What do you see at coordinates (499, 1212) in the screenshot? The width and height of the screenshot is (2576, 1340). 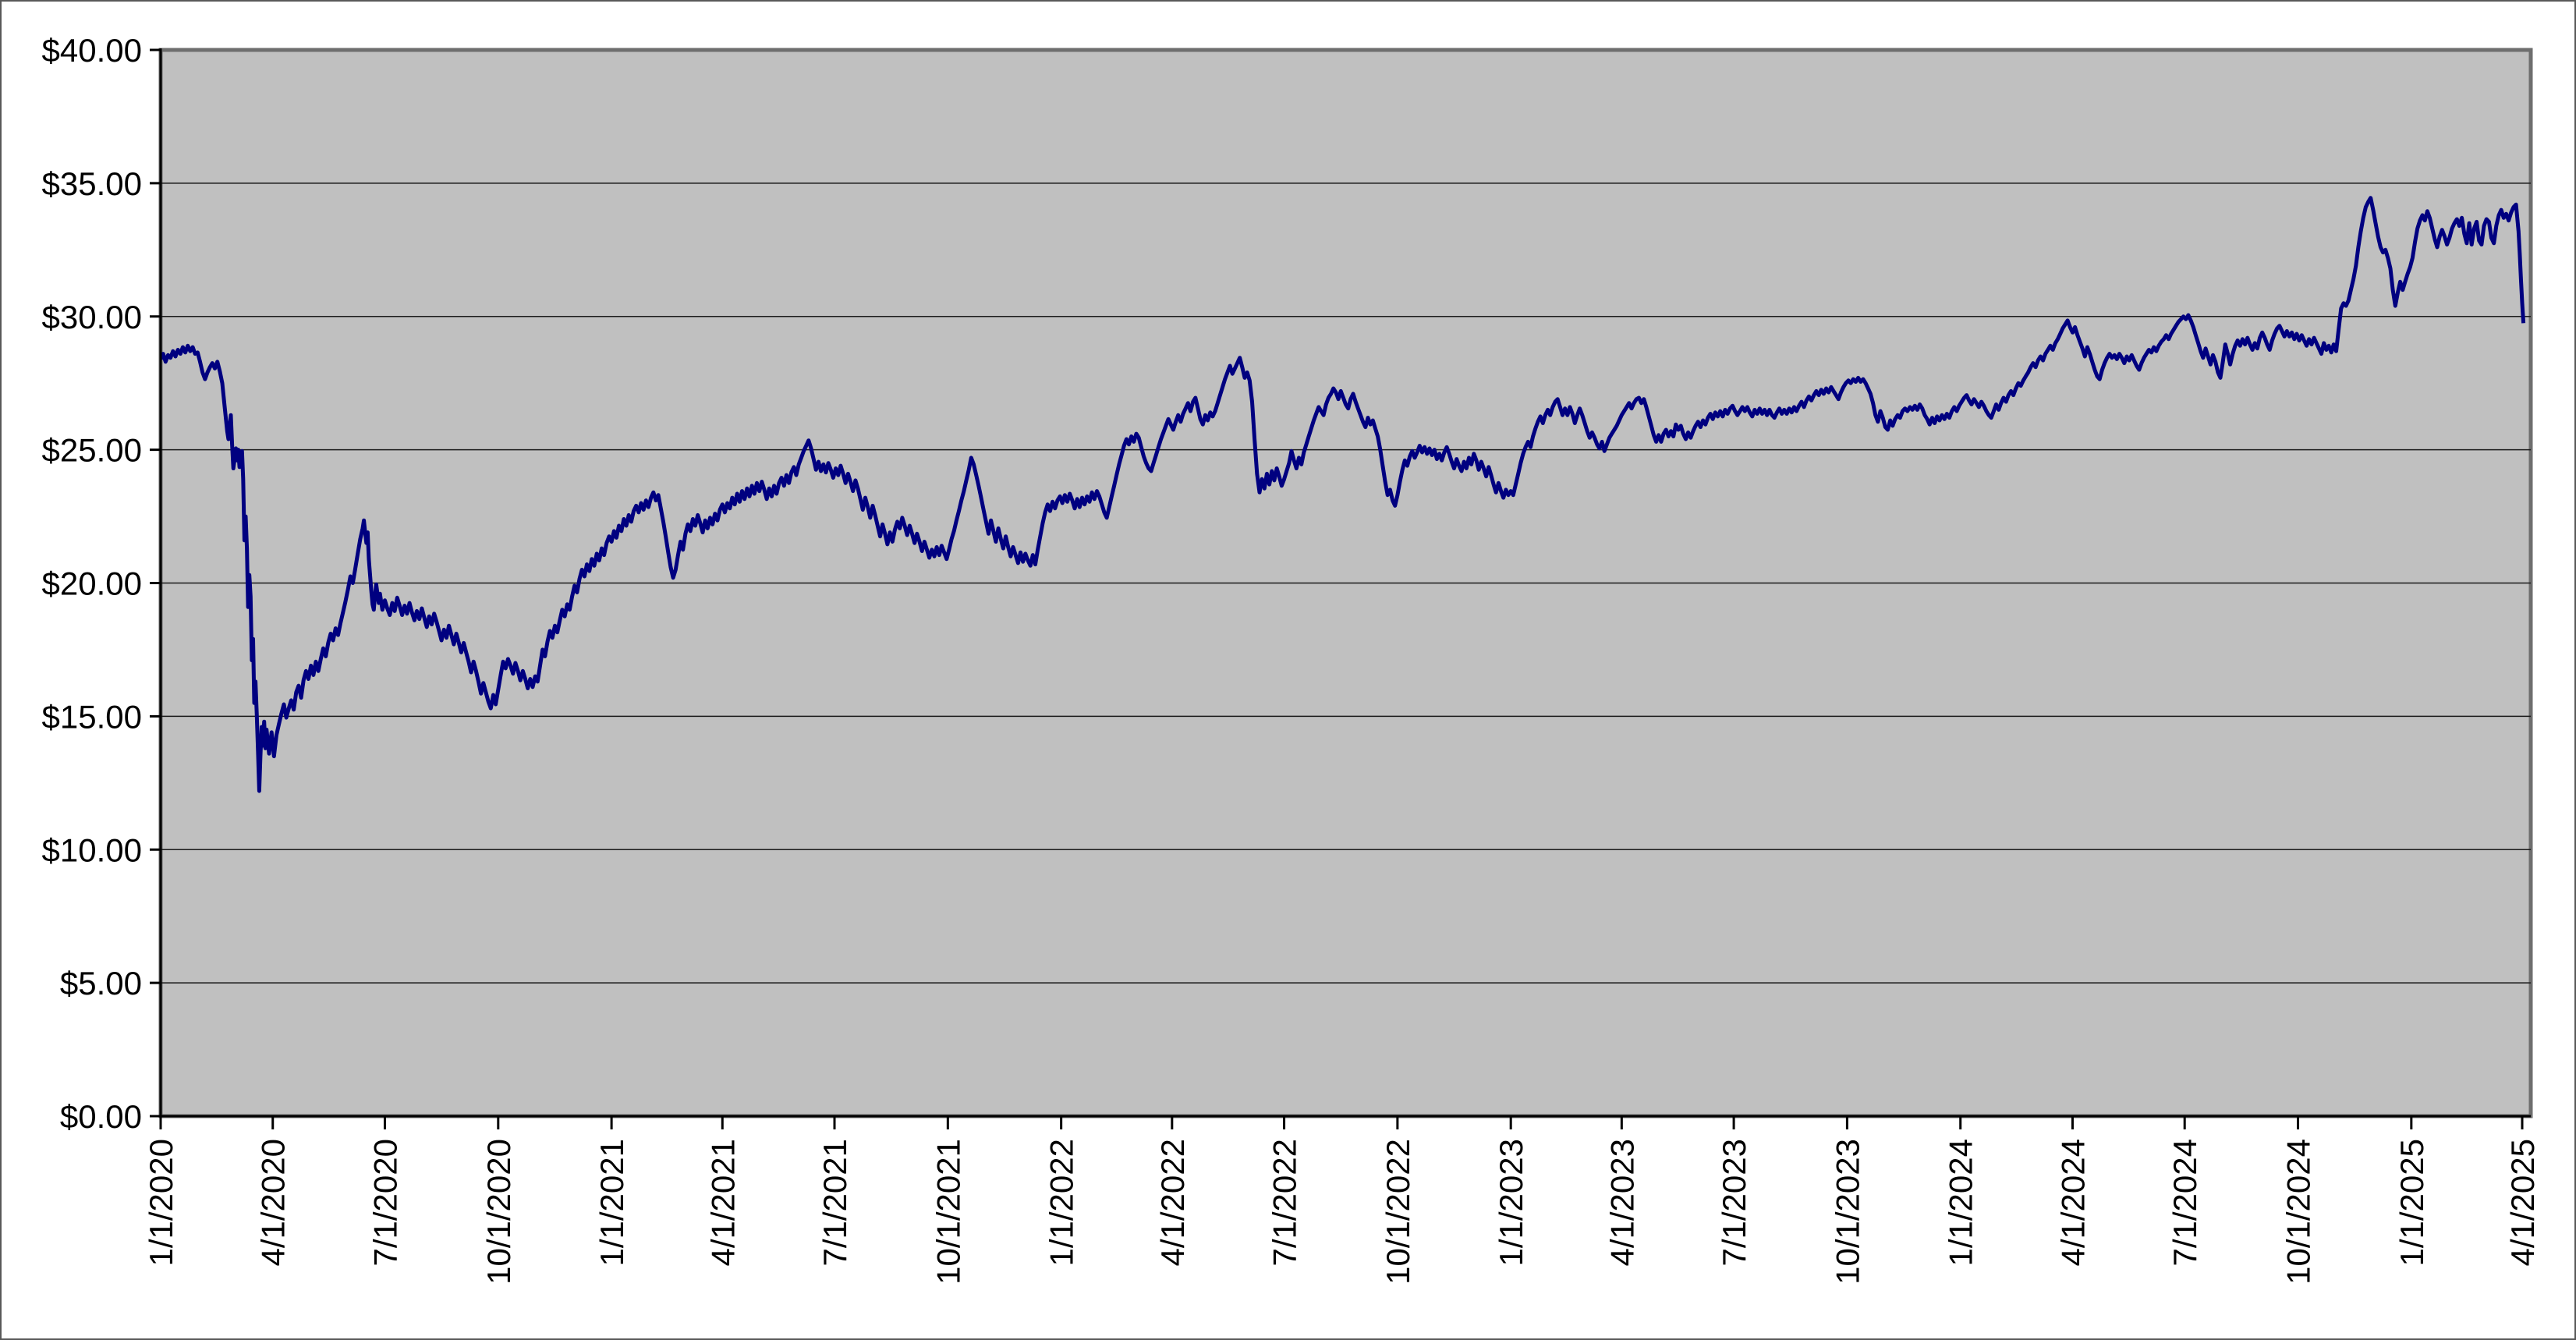 I see `x-axis-label: 10/1/2020` at bounding box center [499, 1212].